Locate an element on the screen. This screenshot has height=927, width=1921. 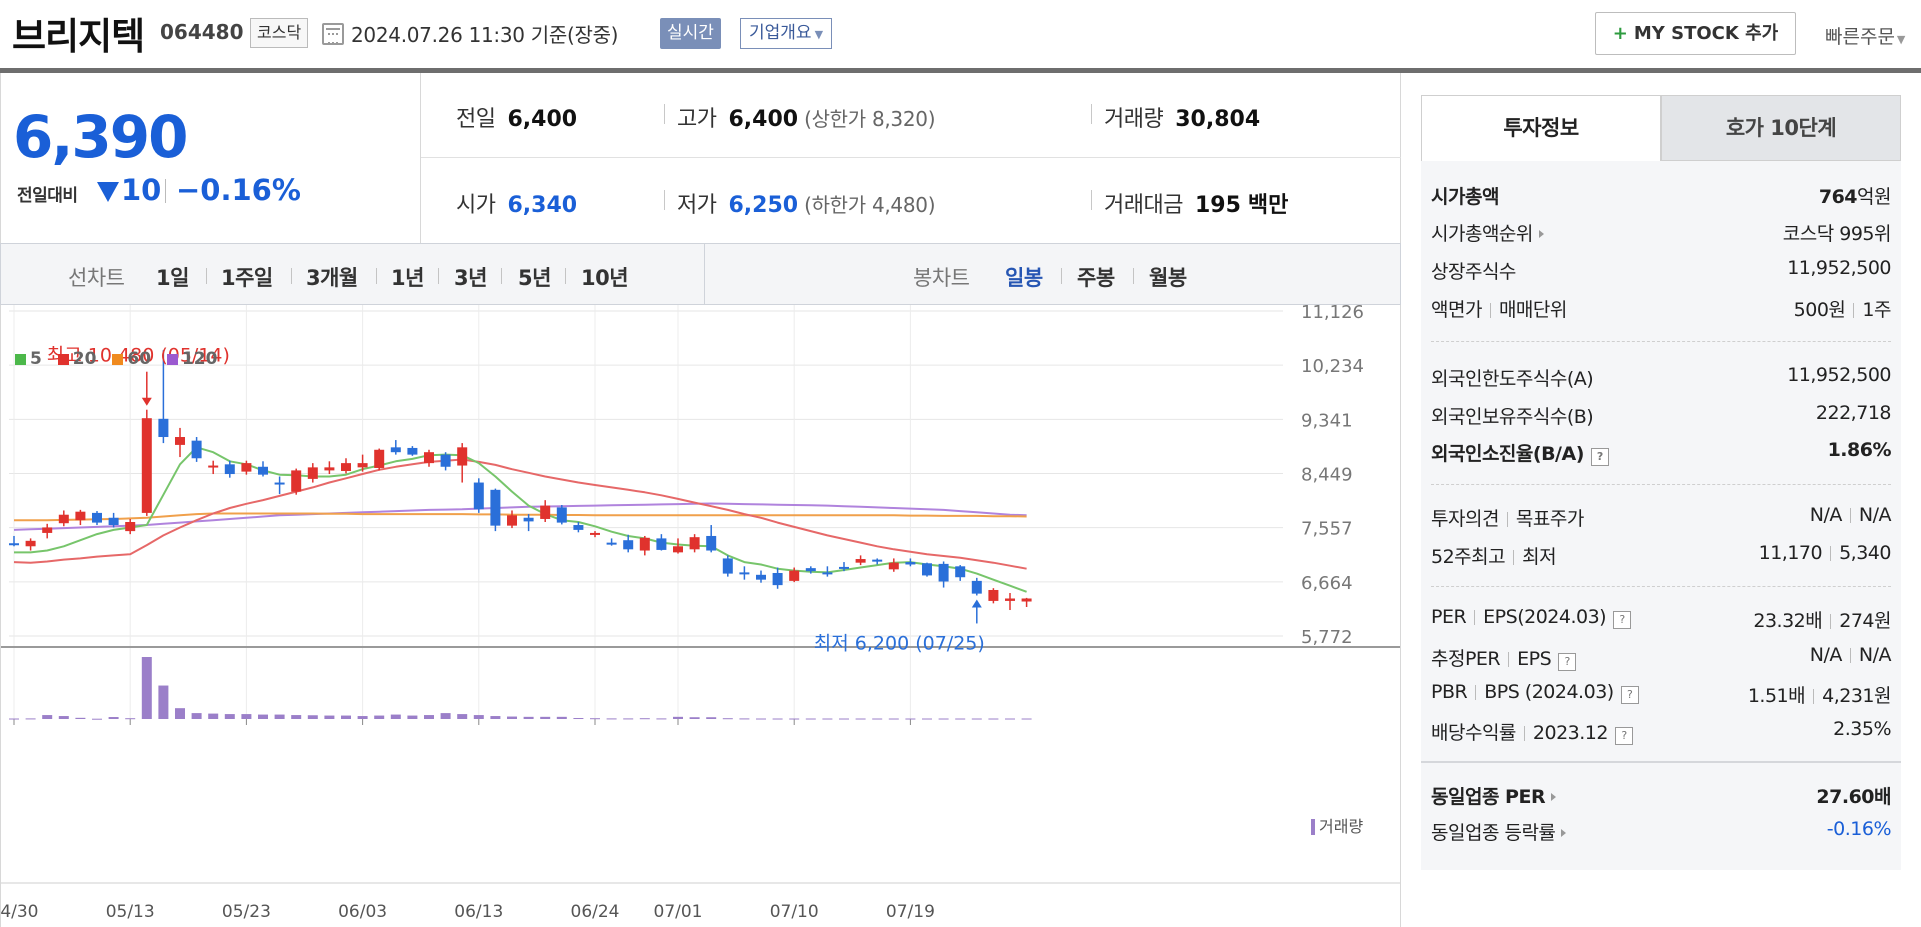
chart-toolbar: 선차트 1일 1주일 3개월 1년 3년 5년 10년 봉차트 일봉 주봉 월봉 is located at coordinates (700, 274).